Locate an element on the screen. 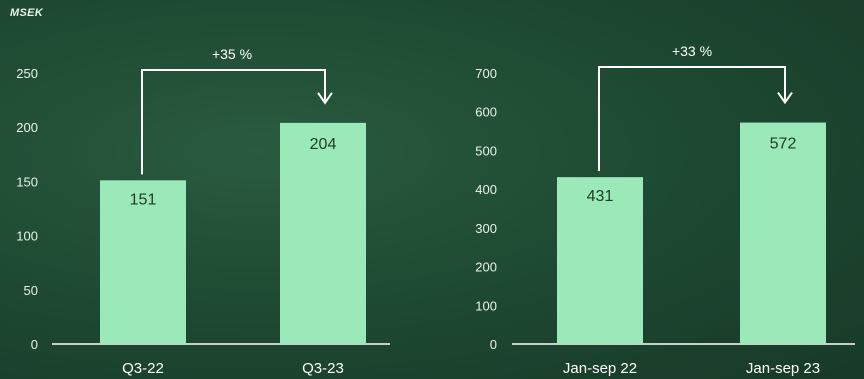  y-tick-label: 400 is located at coordinates (486, 189).